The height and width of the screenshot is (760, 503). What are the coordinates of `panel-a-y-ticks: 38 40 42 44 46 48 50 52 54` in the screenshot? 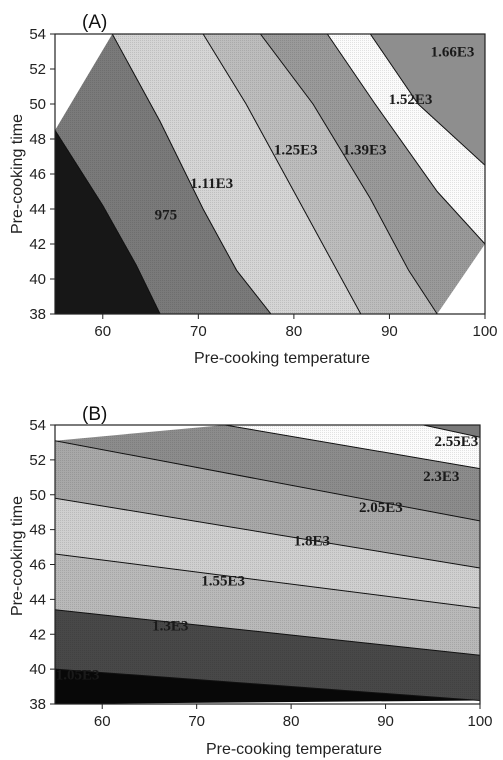 It's located at (42, 174).